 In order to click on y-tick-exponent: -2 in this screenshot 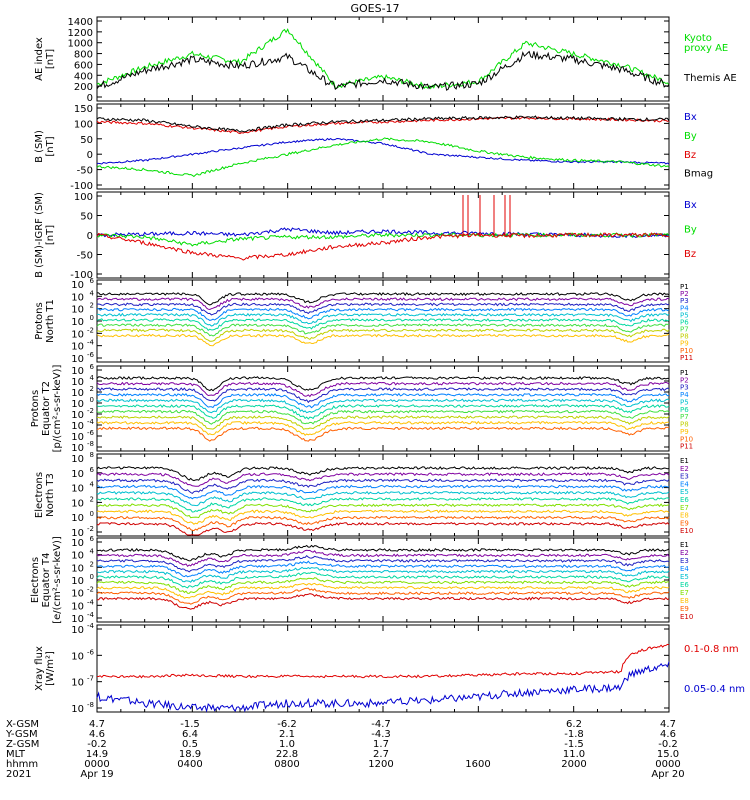, I will do `click(90, 411)`.